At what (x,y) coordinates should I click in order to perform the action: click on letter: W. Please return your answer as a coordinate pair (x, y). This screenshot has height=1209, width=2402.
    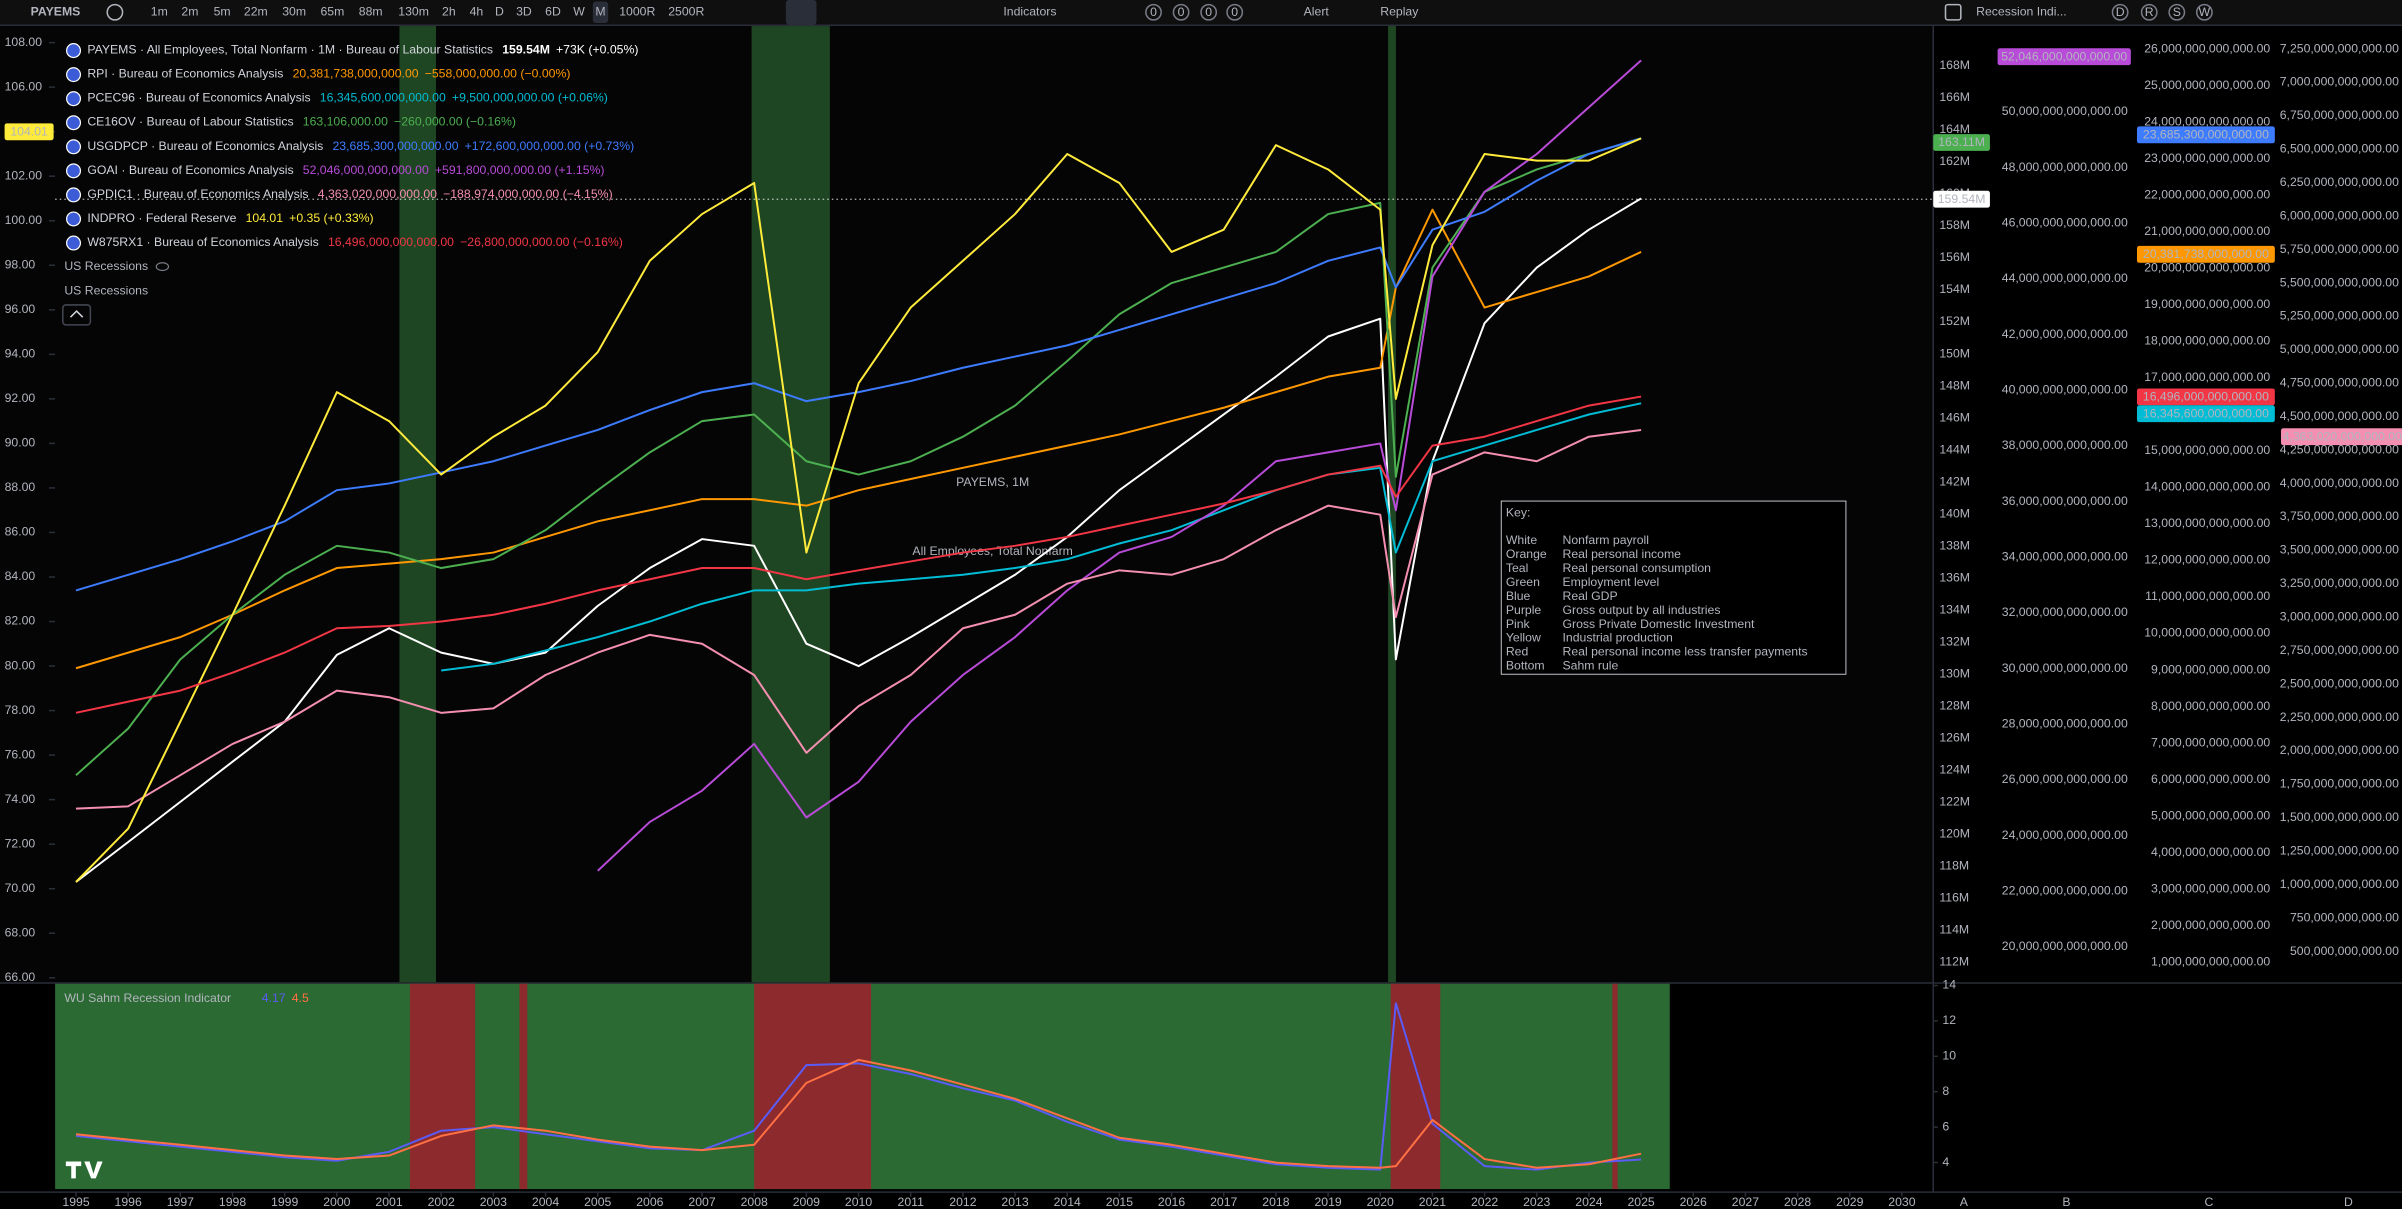
    Looking at the image, I should click on (2205, 12).